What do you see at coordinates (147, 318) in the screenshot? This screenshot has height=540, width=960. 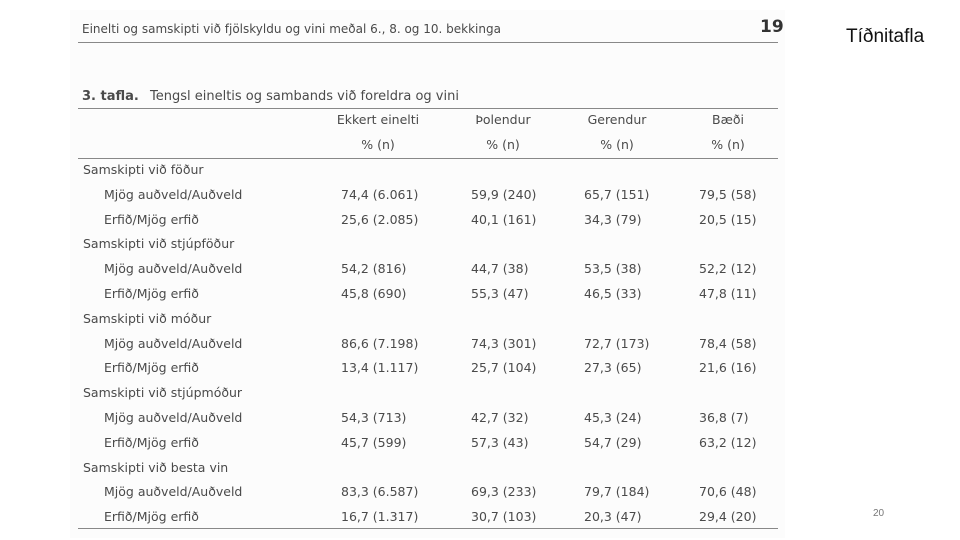 I see `group-label: Samskipti við móður` at bounding box center [147, 318].